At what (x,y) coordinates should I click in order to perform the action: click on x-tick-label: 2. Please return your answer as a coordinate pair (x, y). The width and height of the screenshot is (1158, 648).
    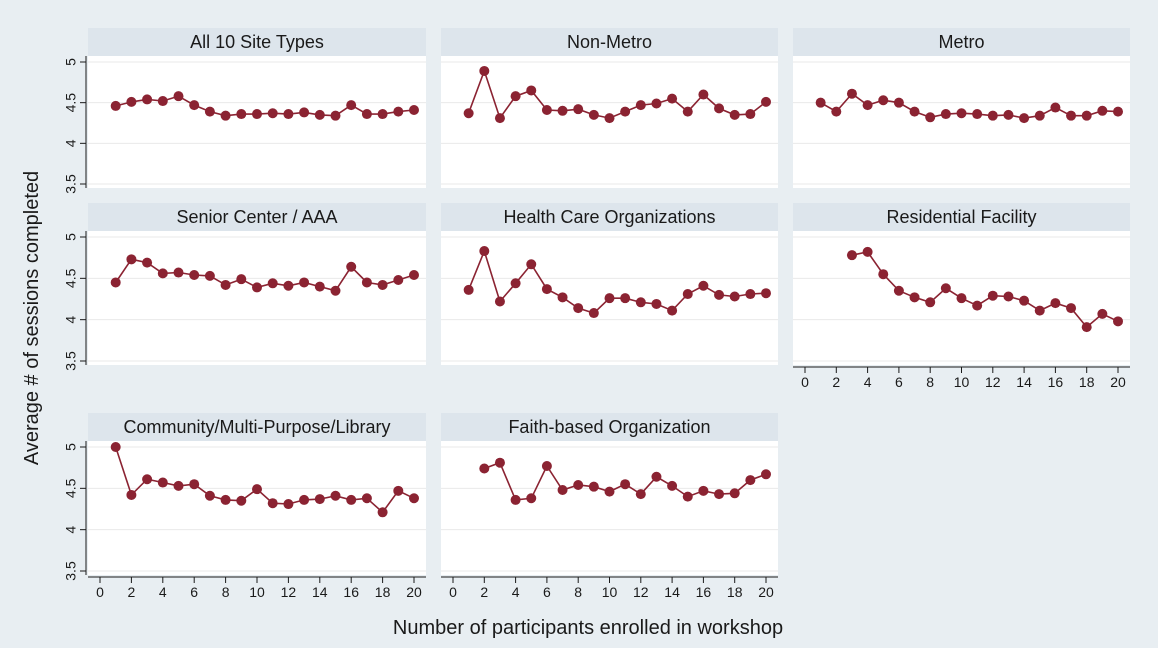
    Looking at the image, I should click on (484, 592).